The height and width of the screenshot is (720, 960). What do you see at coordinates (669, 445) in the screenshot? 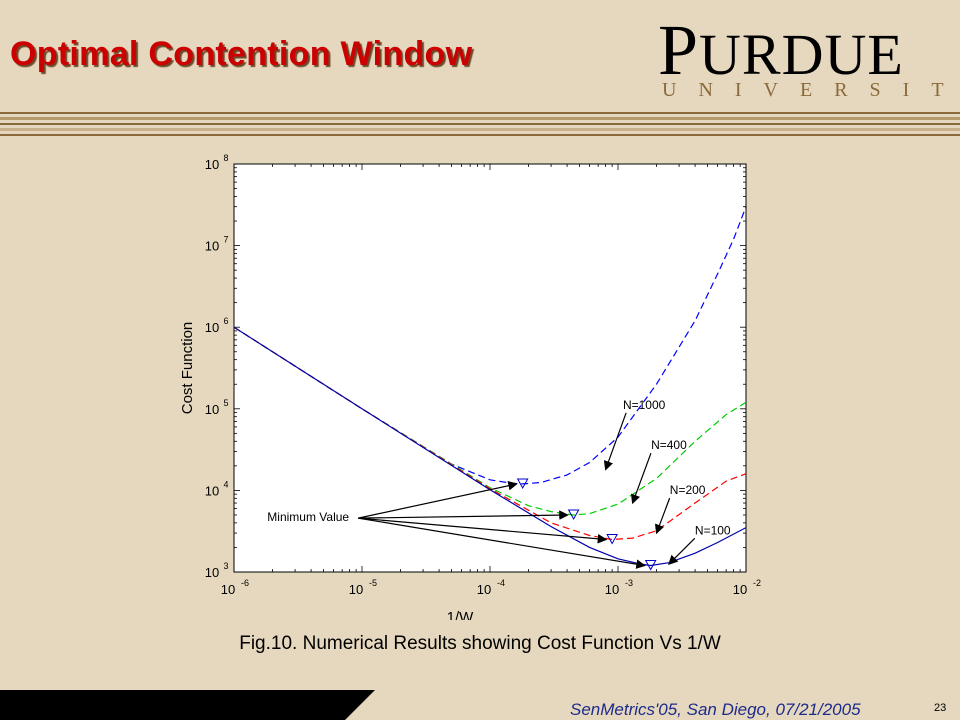
I see `annotation-label-n400: N=400` at bounding box center [669, 445].